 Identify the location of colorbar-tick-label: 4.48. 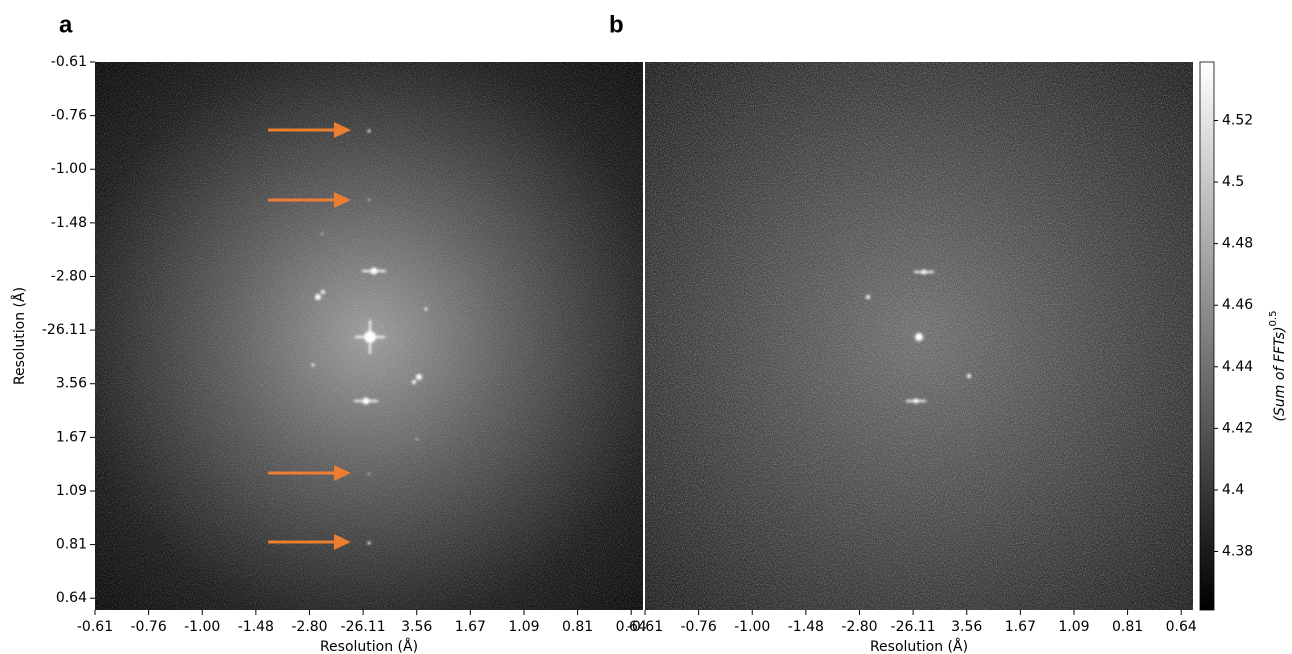
(1237, 244).